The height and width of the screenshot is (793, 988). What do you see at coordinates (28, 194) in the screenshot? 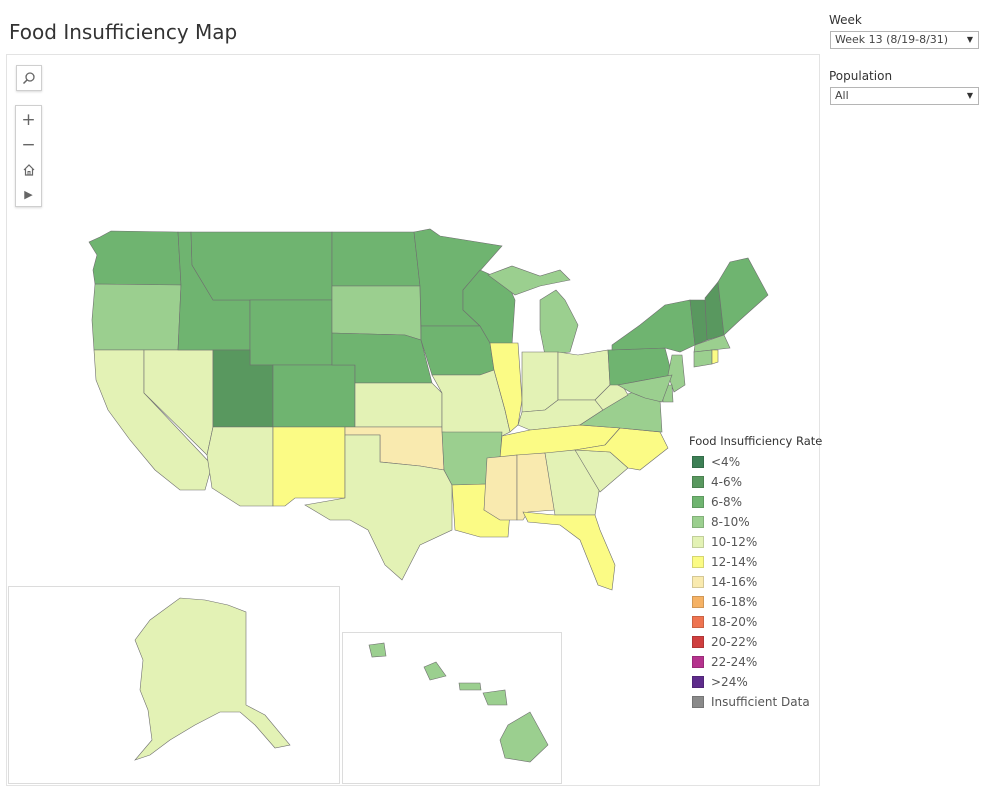
I see `pan-mode-button: ▶` at bounding box center [28, 194].